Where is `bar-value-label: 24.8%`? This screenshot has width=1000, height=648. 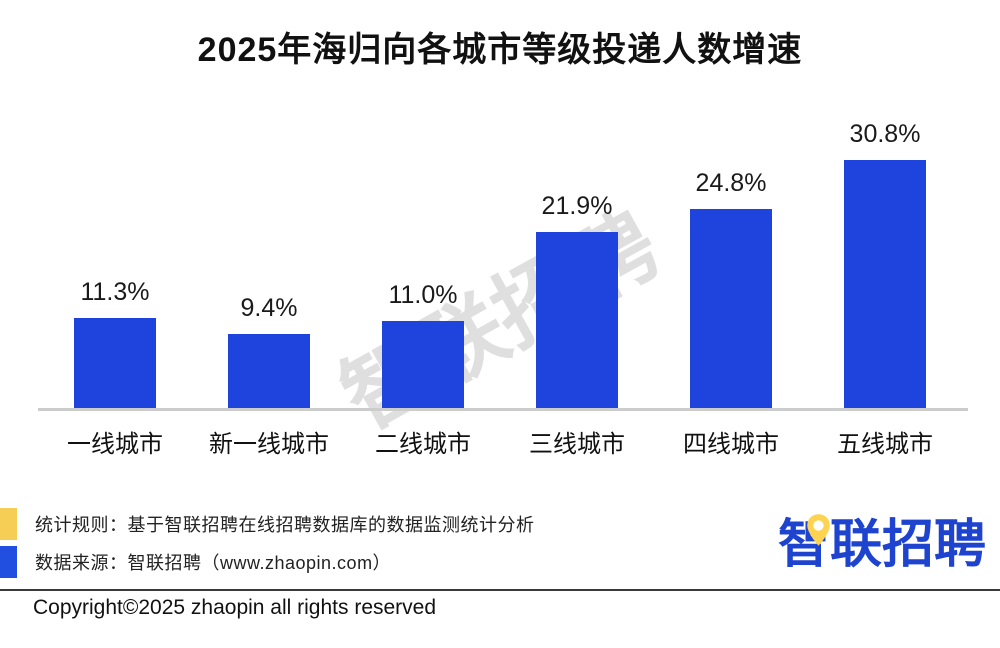
bar-value-label: 24.8% is located at coordinates (731, 183).